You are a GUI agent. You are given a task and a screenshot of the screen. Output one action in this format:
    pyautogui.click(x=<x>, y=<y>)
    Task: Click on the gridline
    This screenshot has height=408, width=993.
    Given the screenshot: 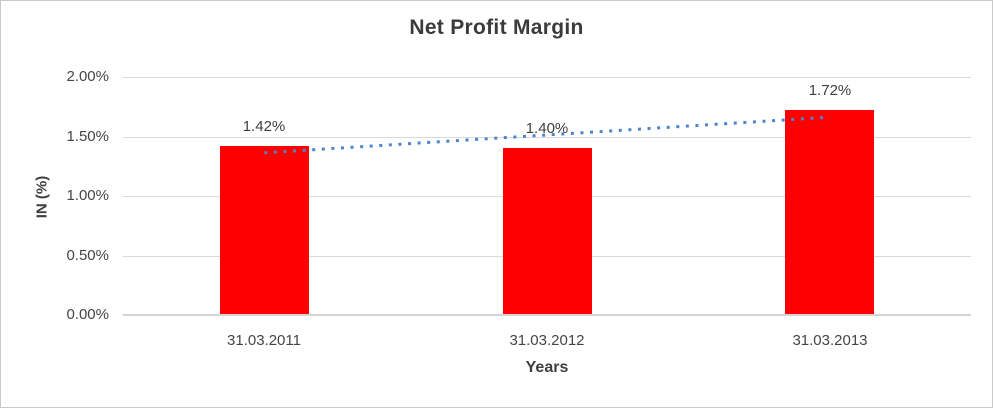 What is the action you would take?
    pyautogui.click(x=547, y=77)
    